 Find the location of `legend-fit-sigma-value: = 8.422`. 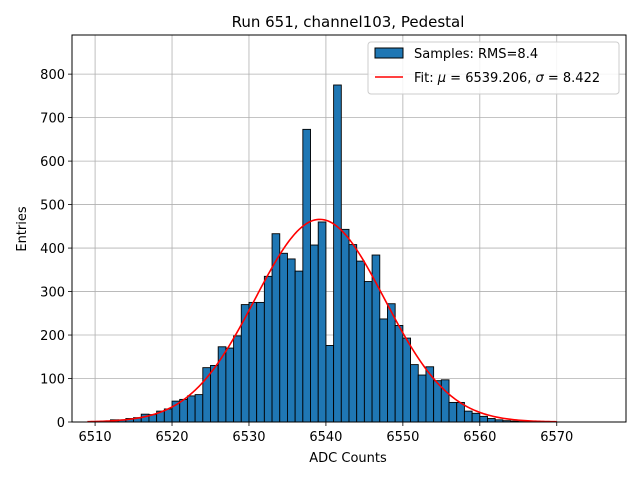

legend-fit-sigma-value: = 8.422 is located at coordinates (572, 78).